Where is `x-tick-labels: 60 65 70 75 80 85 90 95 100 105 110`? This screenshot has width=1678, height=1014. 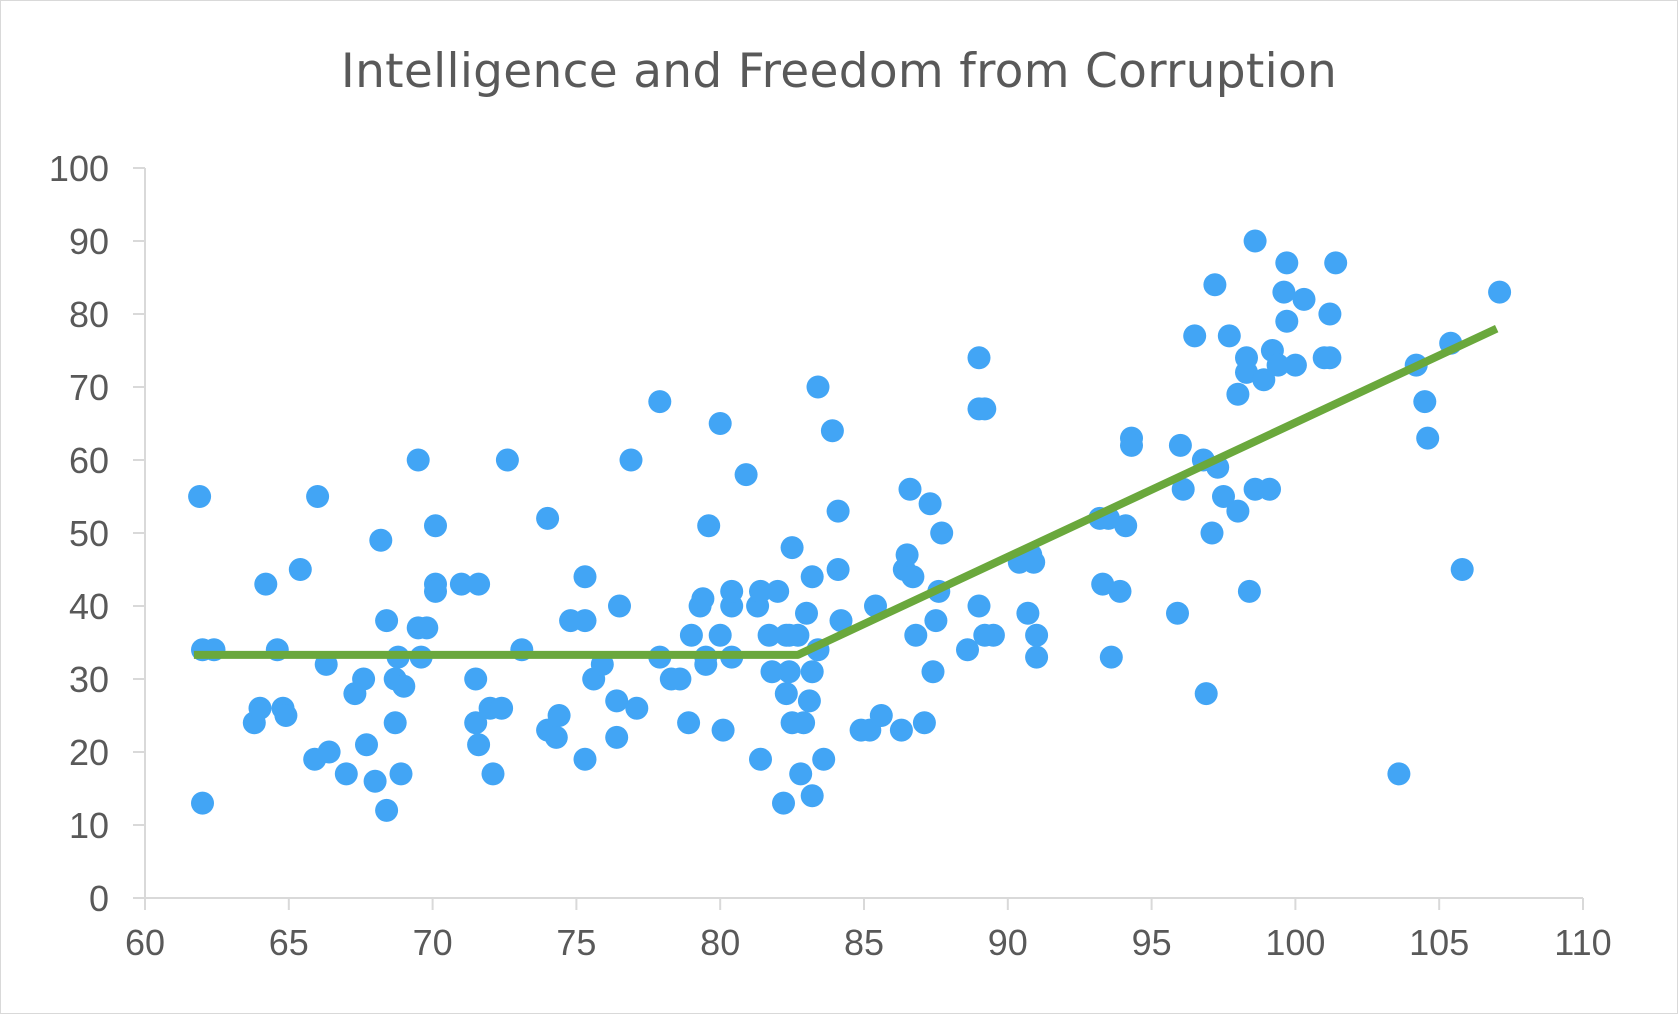 x-tick-labels: 60 65 70 75 80 85 90 95 100 105 110 is located at coordinates (868, 942).